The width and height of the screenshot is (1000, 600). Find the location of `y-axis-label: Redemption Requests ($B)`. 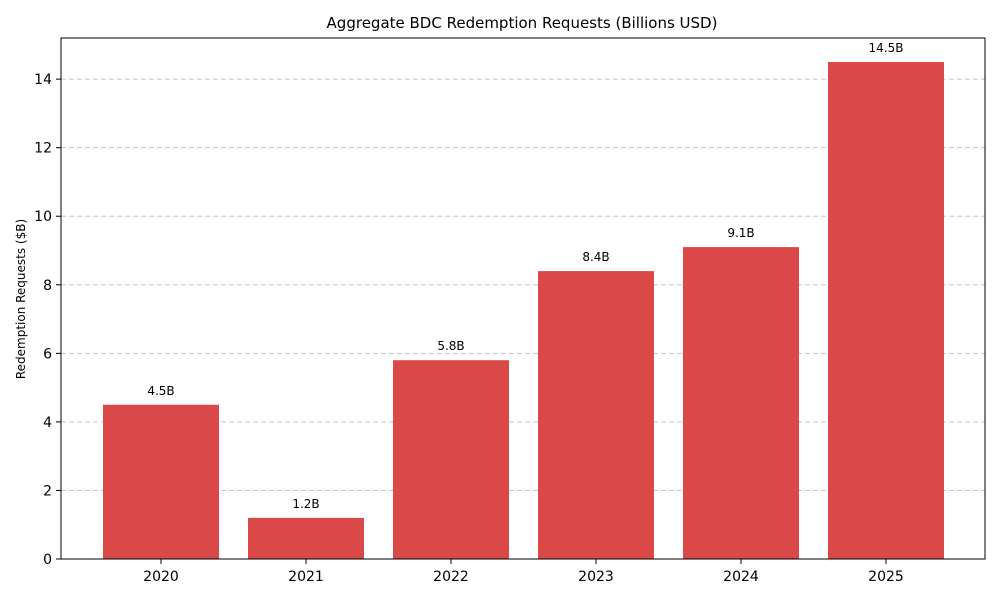

y-axis-label: Redemption Requests ($B) is located at coordinates (21, 299).